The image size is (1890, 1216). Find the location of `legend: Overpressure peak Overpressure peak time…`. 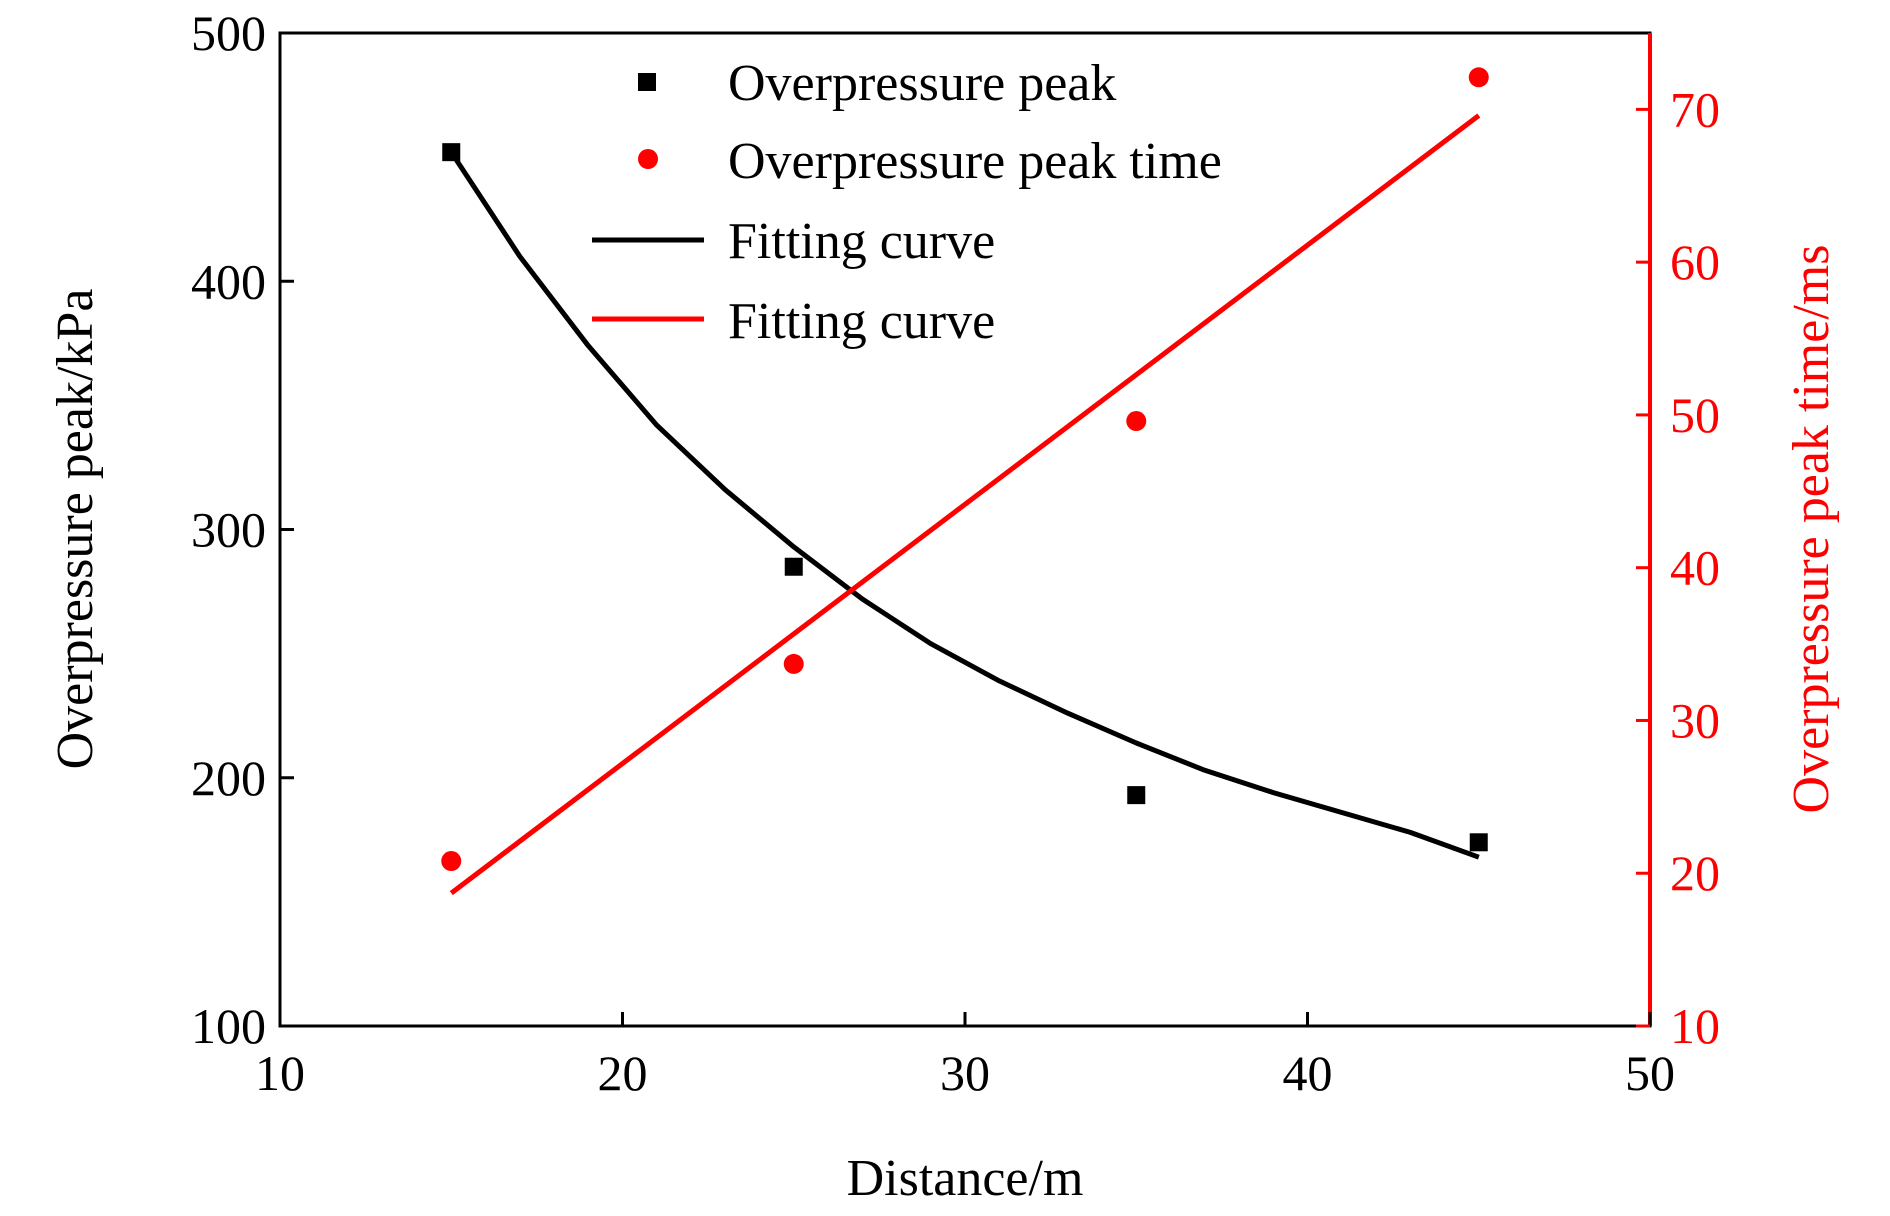

legend: Overpressure peak Overpressure peak time… is located at coordinates (907, 202).